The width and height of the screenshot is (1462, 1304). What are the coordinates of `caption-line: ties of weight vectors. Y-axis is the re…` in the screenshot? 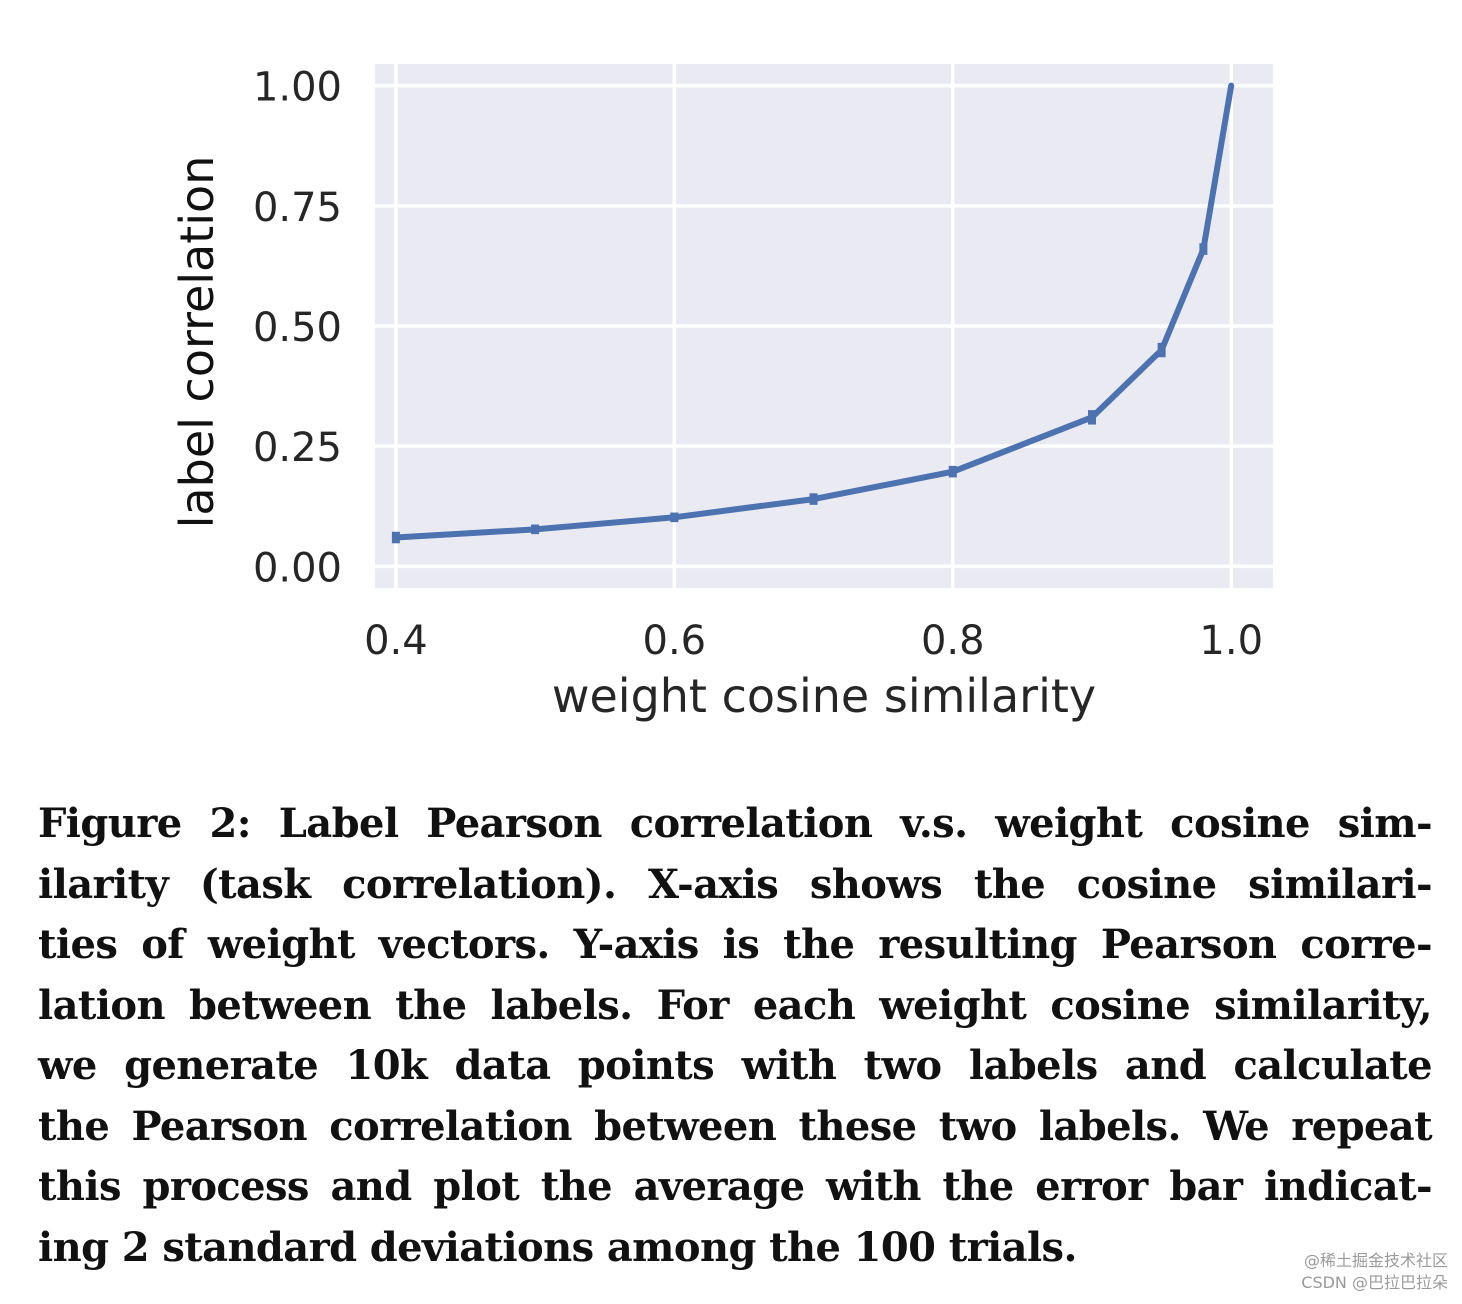 It's located at (735, 944).